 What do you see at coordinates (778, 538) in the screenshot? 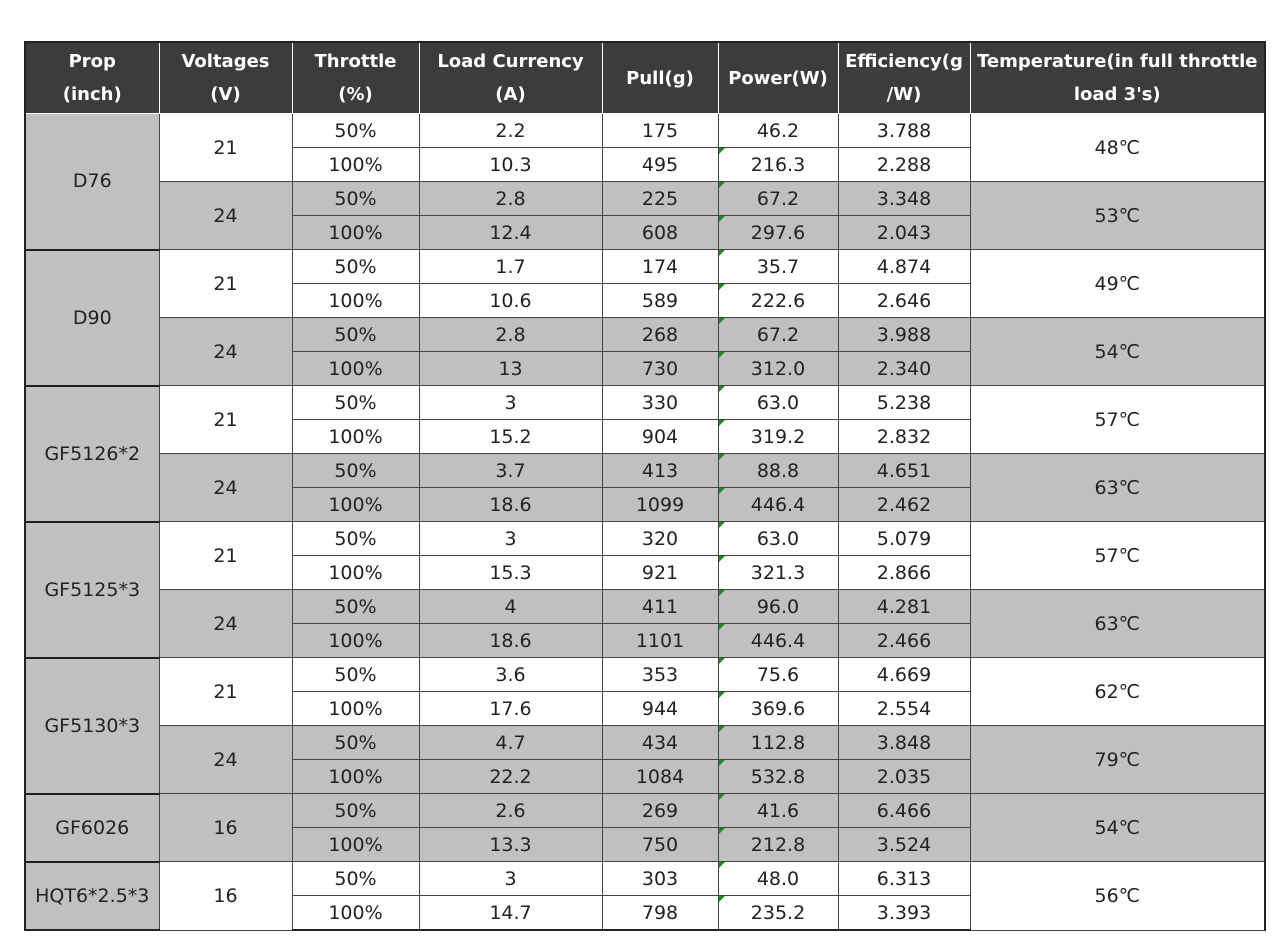
I see `power-cell: 63.0` at bounding box center [778, 538].